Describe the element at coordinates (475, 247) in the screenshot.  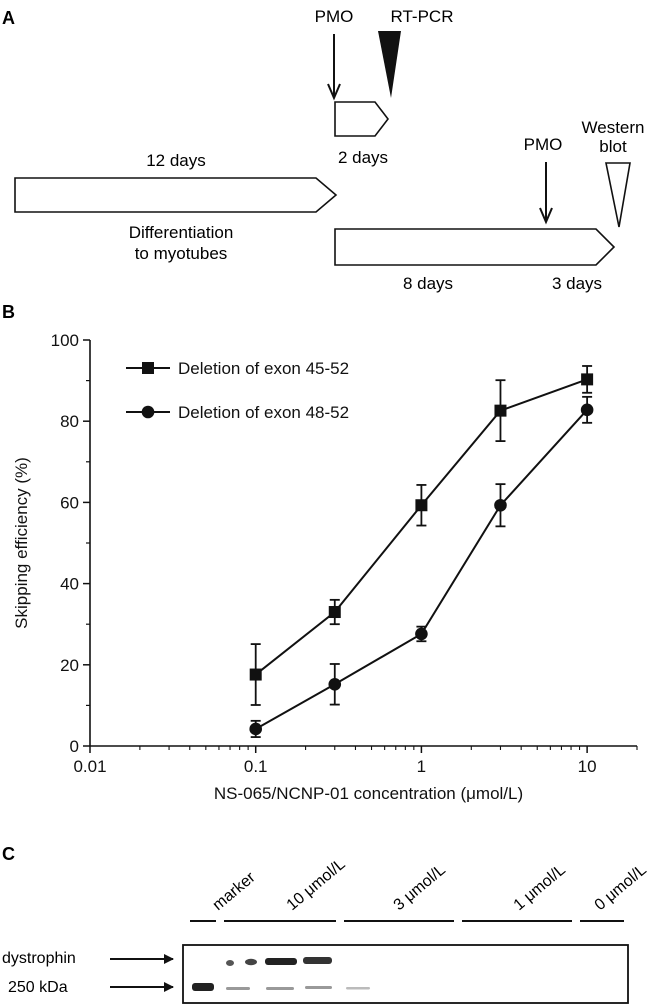
I see `eight-day-box` at that location.